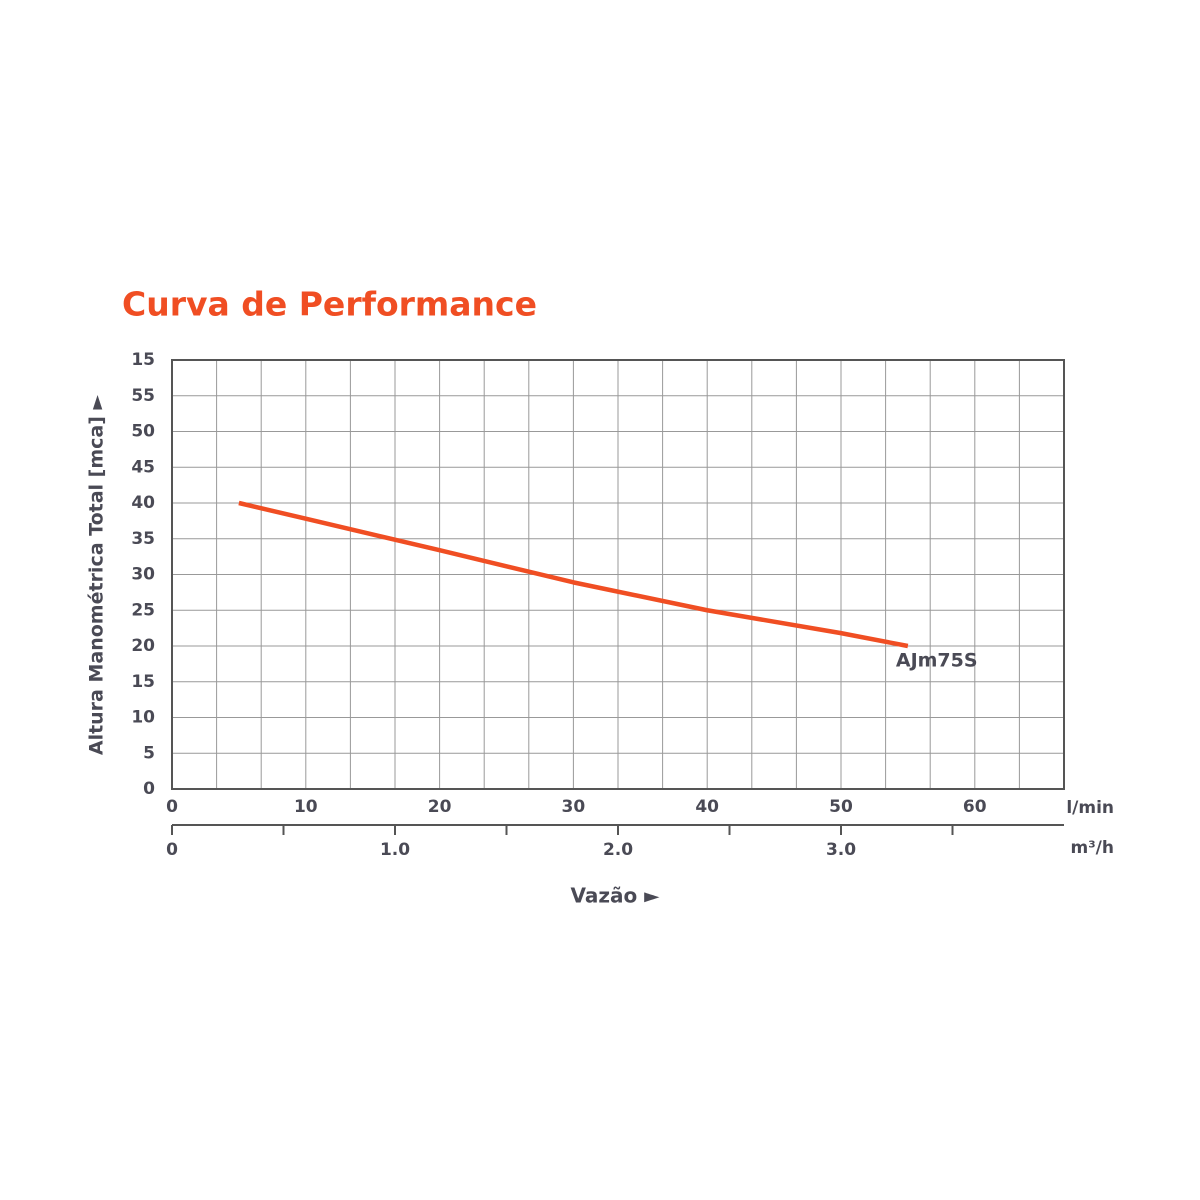 The width and height of the screenshot is (1200, 1200). Describe the element at coordinates (1092, 848) in the screenshot. I see `x2-unit: m³/h` at that location.